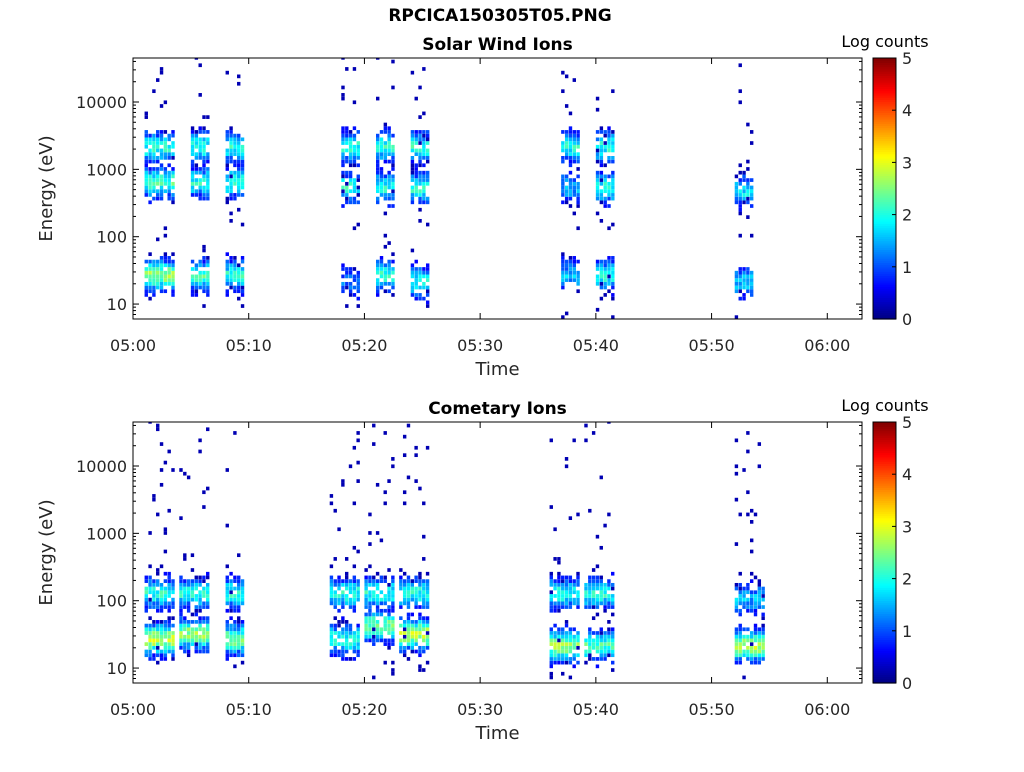 This screenshot has width=1024, height=772. What do you see at coordinates (101, 466) in the screenshot?
I see `y-tick-label: 10000` at bounding box center [101, 466].